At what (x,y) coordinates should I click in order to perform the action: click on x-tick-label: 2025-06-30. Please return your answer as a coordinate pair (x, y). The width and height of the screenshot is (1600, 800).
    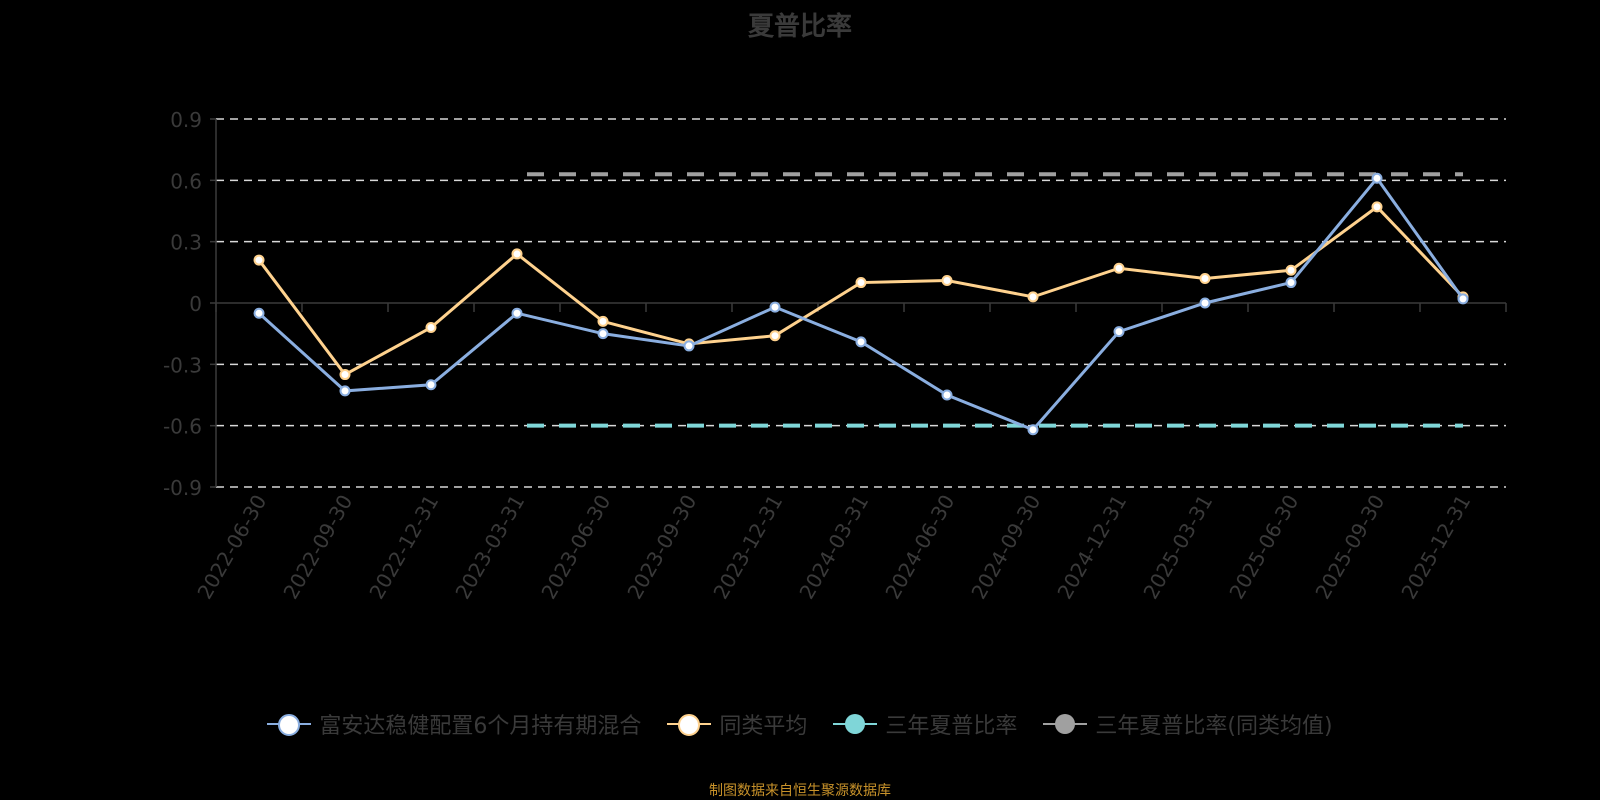
    Looking at the image, I should click on (1263, 547).